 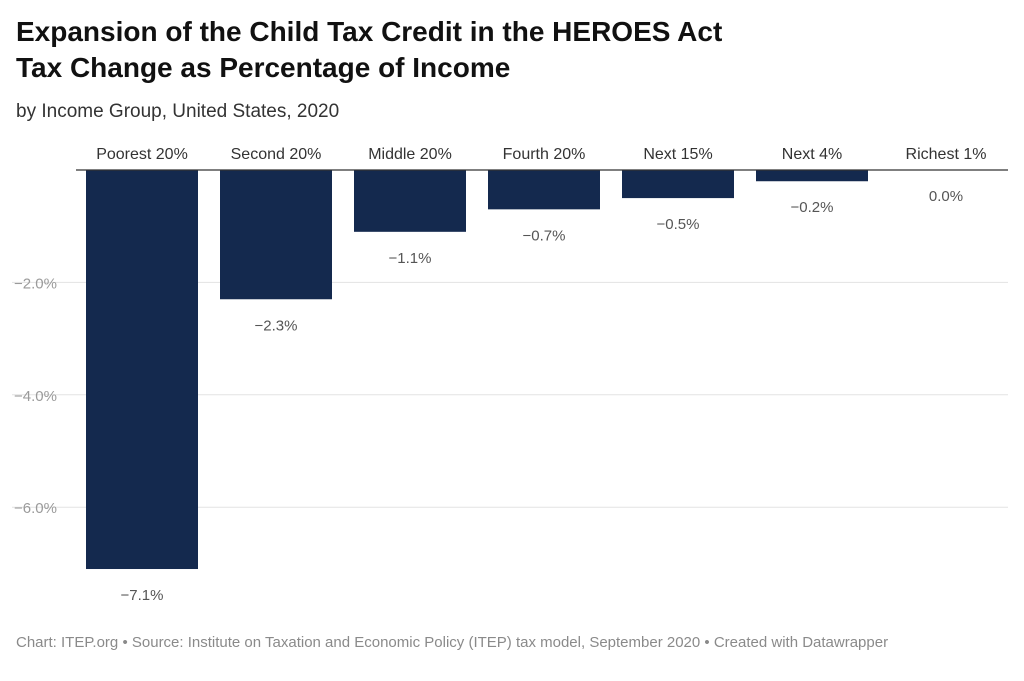 What do you see at coordinates (544, 235) in the screenshot?
I see `value-label: −0.7%` at bounding box center [544, 235].